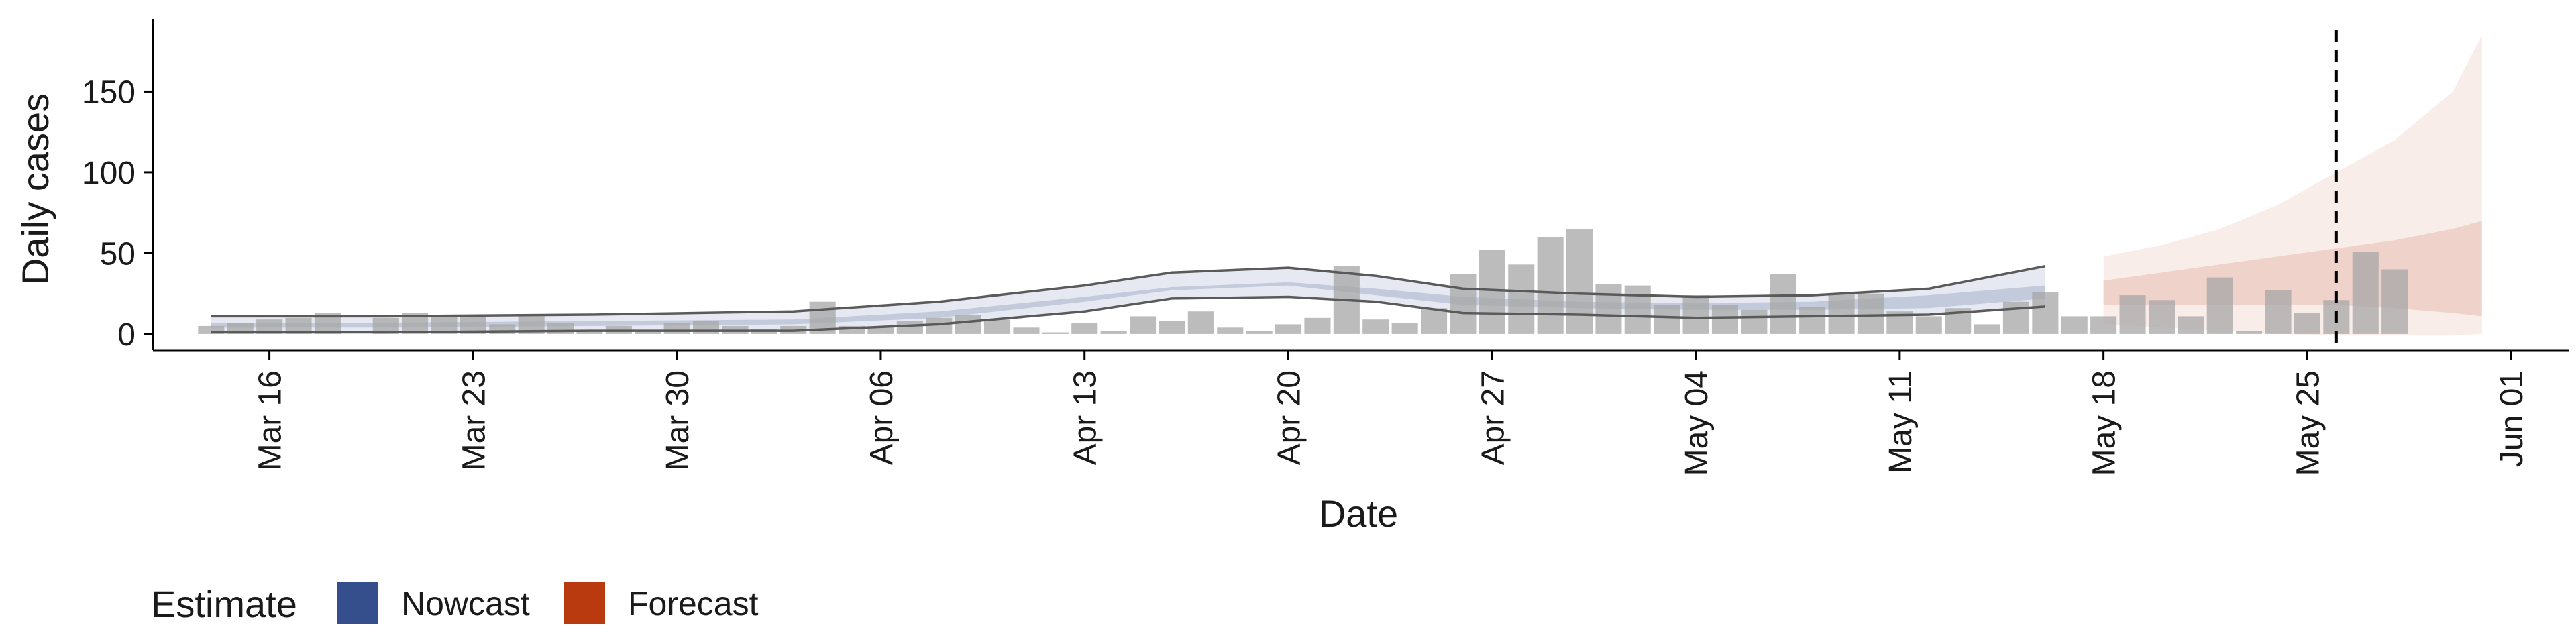 This screenshot has width=2576, height=644. What do you see at coordinates (2105, 423) in the screenshot?
I see `x-tick-label: May 18` at bounding box center [2105, 423].